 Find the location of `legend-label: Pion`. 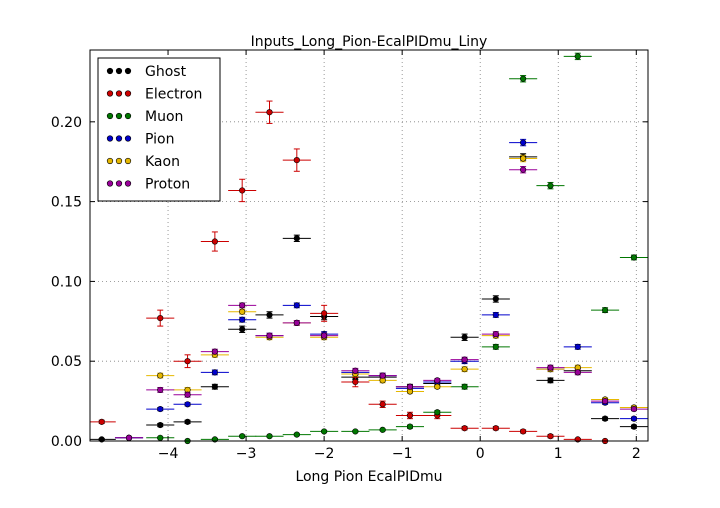

legend-label: Pion is located at coordinates (159, 140).